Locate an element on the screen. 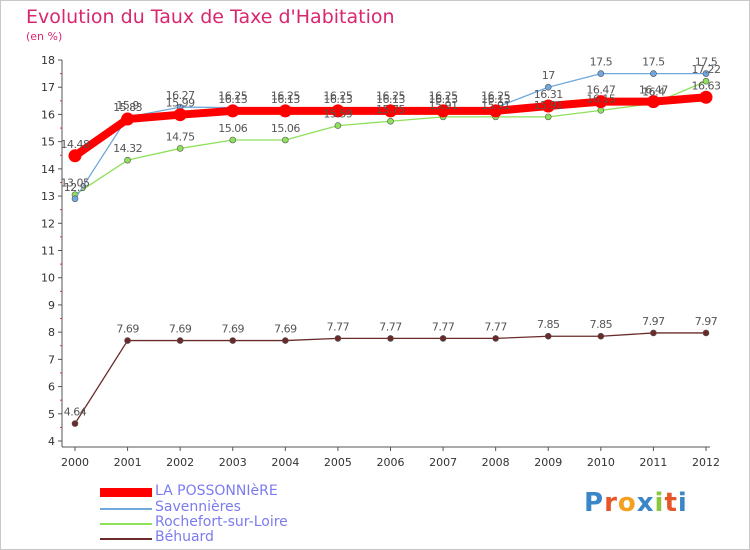  legend-label: Béhuard is located at coordinates (184, 537).